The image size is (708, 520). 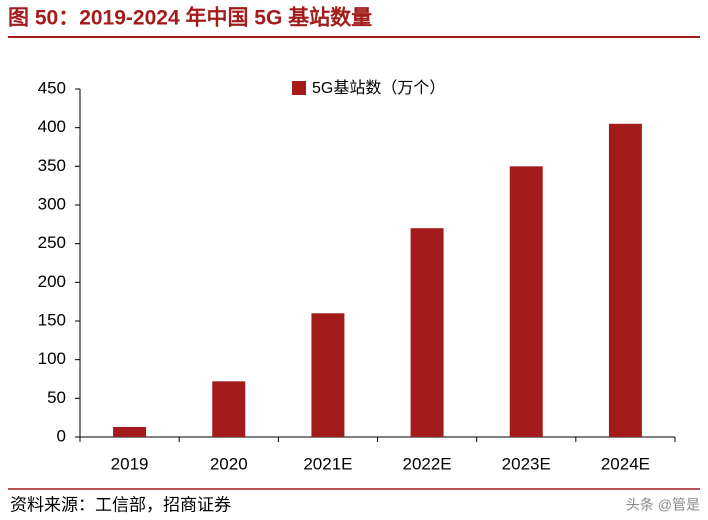 I want to click on x-tick-label: 2024E, so click(x=625, y=463).